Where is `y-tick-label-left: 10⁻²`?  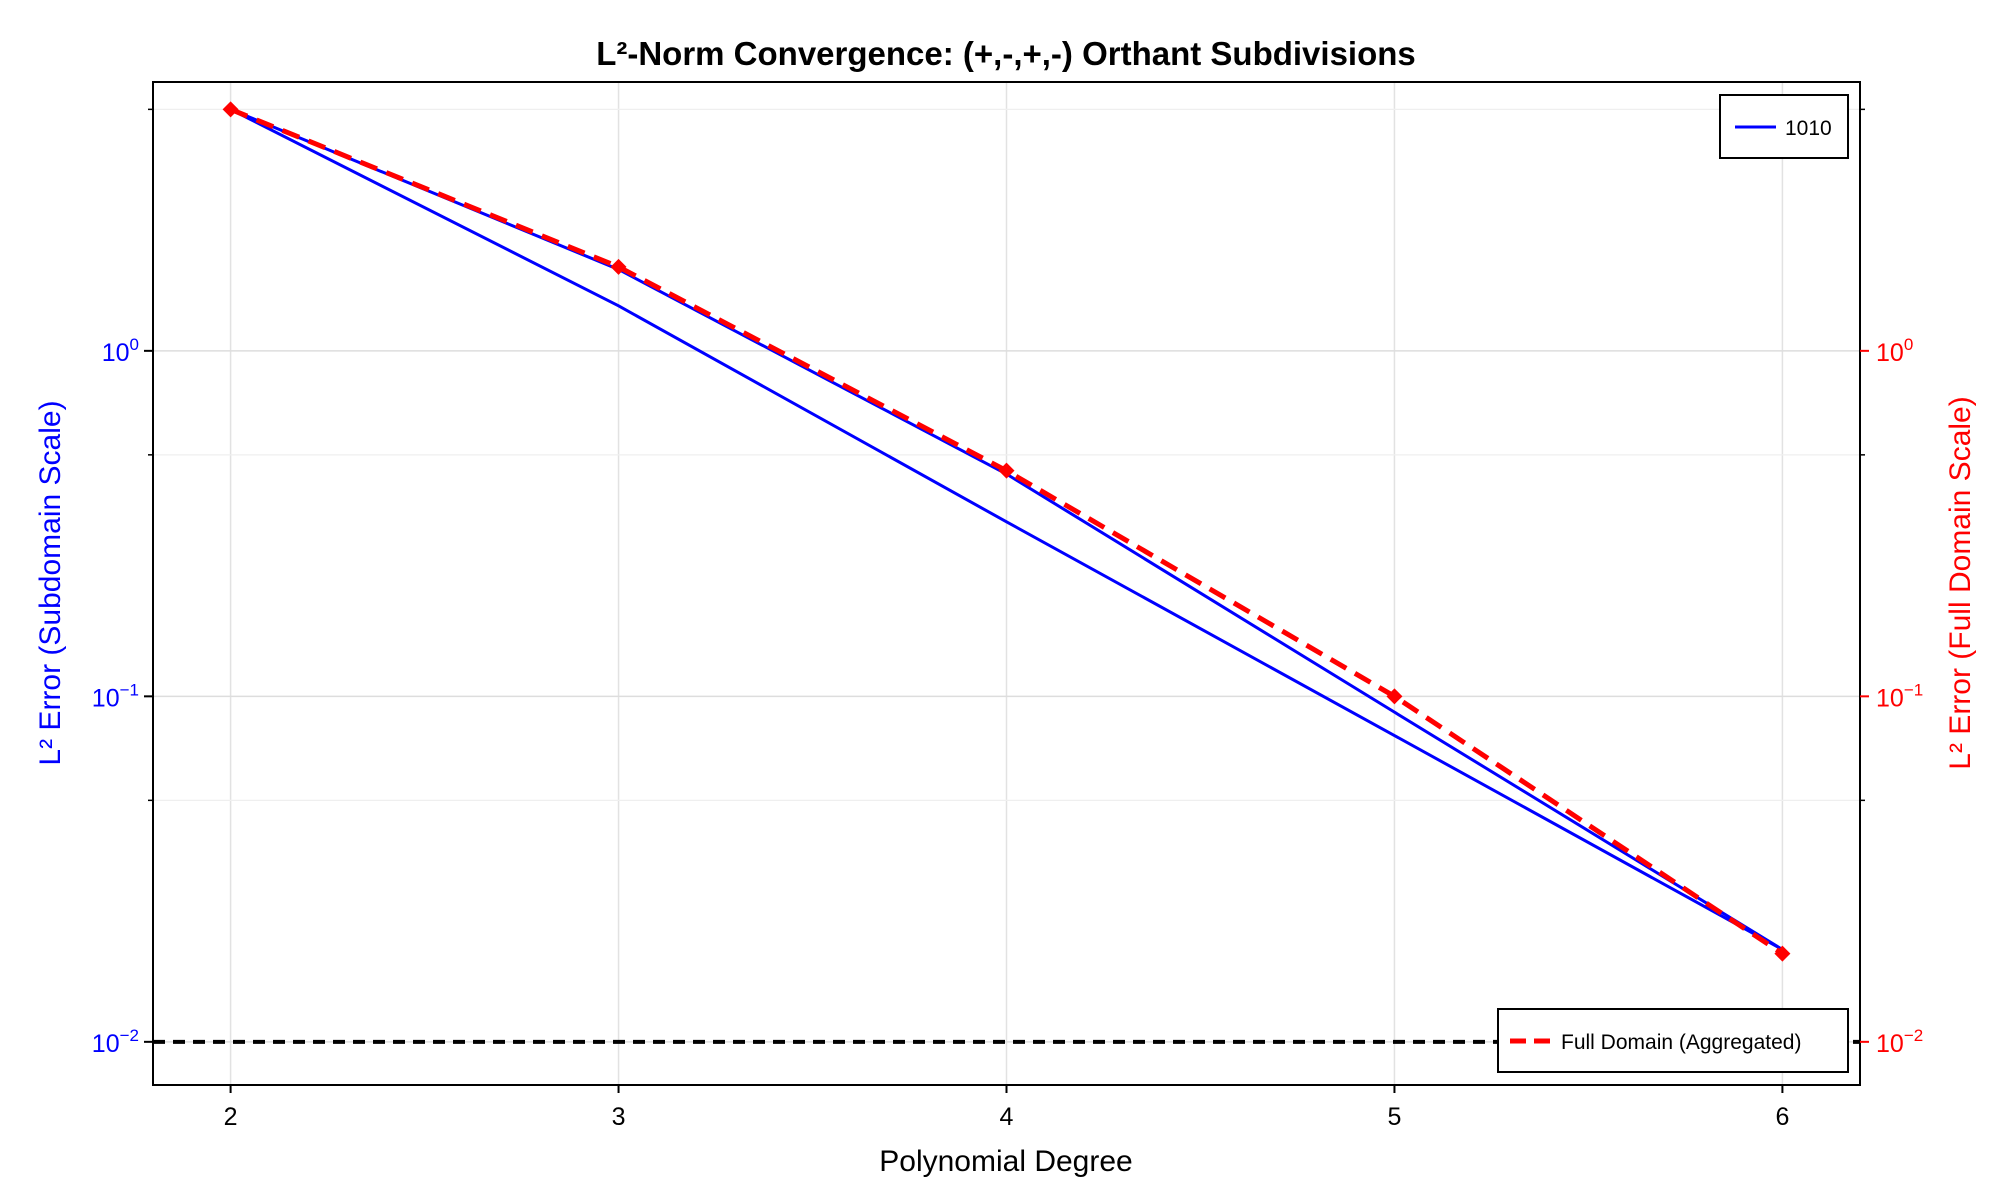
y-tick-label-left: 10⁻² is located at coordinates (115, 1042).